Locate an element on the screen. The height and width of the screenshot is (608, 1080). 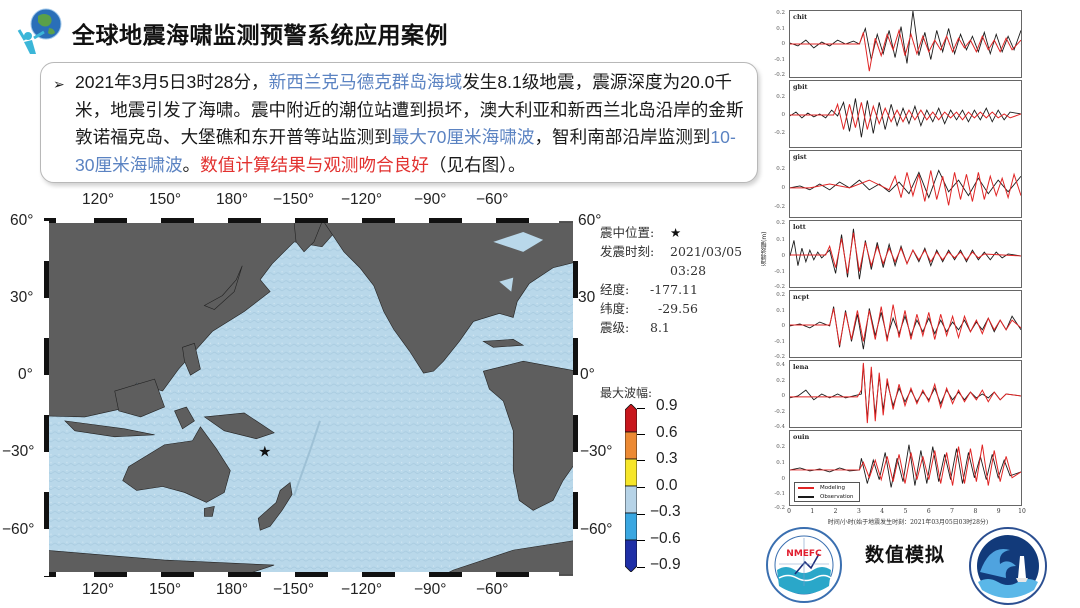
y-tick: 0.4 is located at coordinates (780, 365).